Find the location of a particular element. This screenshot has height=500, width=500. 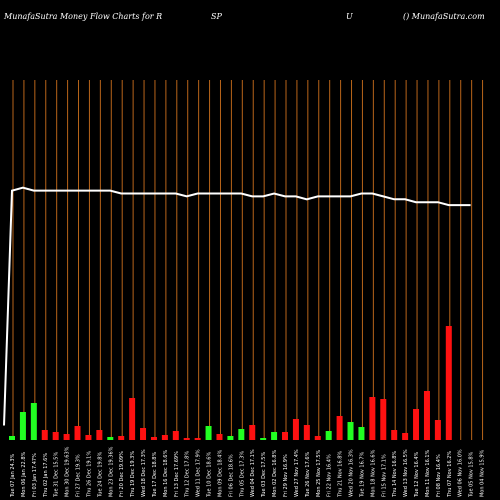

x-axis-date-label: Fri 08 Nov 16.4% is located at coordinates (439, 475).